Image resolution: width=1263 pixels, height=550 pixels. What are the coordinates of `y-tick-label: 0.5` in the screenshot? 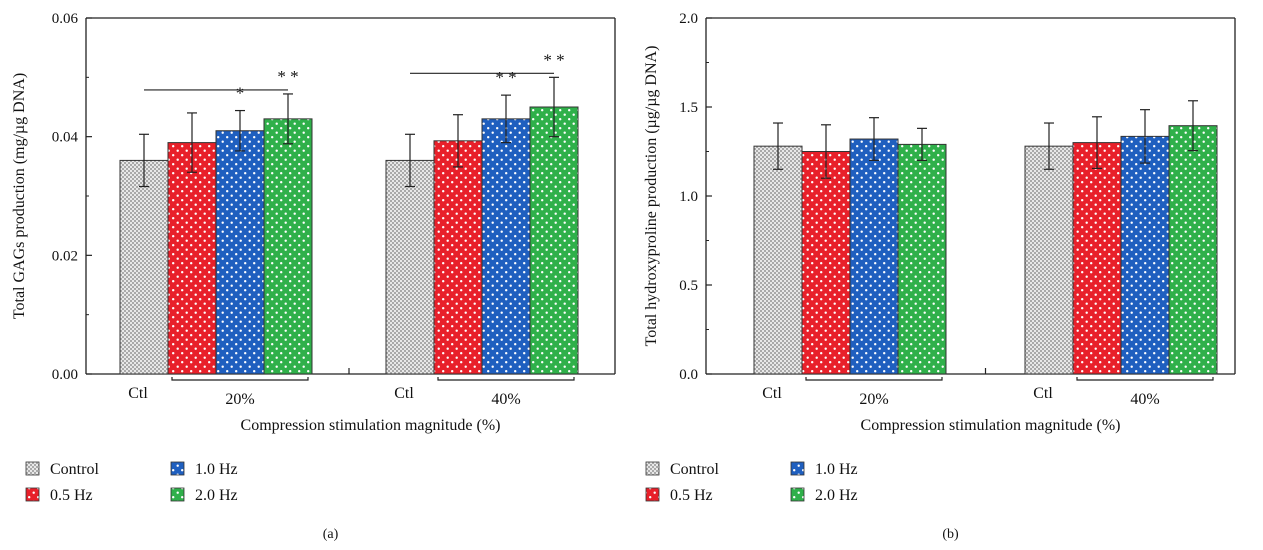 It's located at (688, 286).